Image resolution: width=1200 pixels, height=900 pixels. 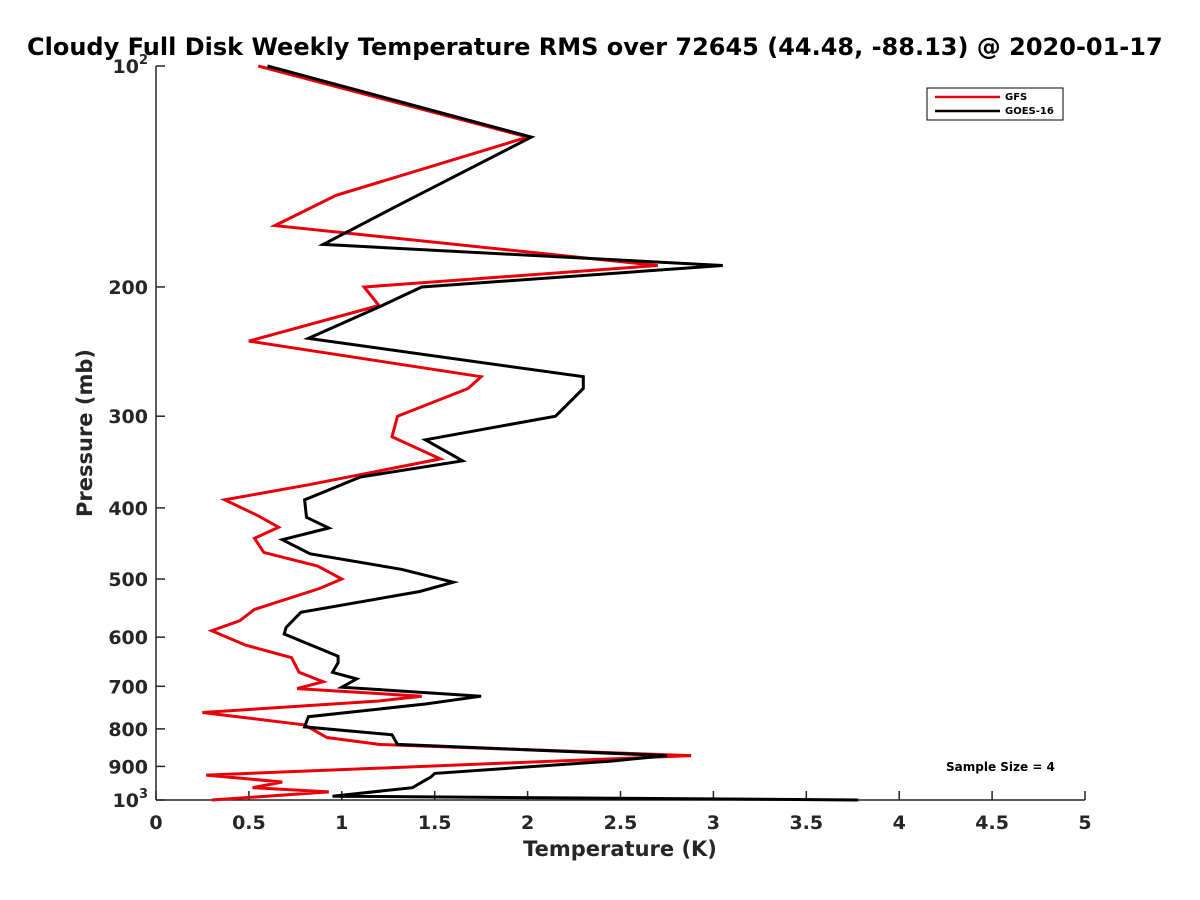 What do you see at coordinates (136, 432) in the screenshot?
I see `y-axis: 10² 200 300 400 500 600 700 800 900 10³` at bounding box center [136, 432].